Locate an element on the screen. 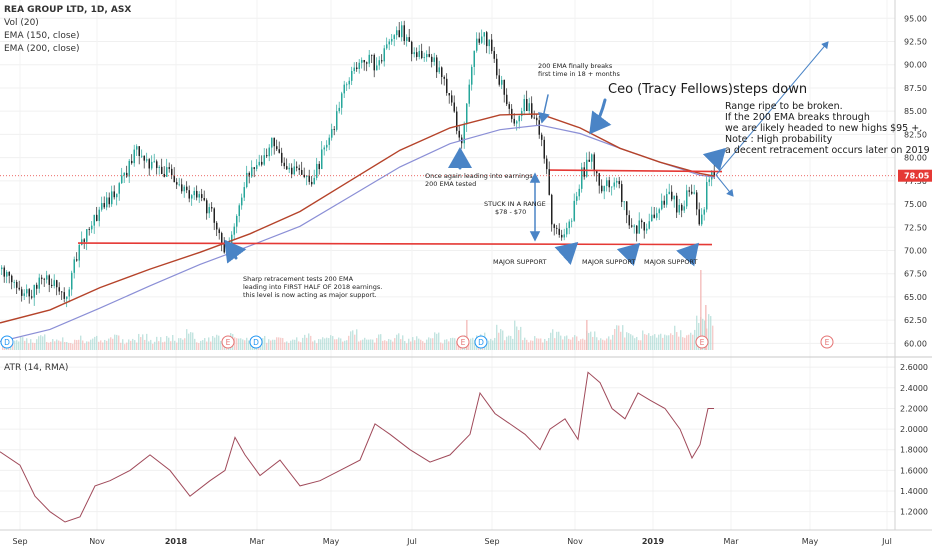 The height and width of the screenshot is (550, 932). legend-ema150: EMA (150, close) is located at coordinates (42, 36).